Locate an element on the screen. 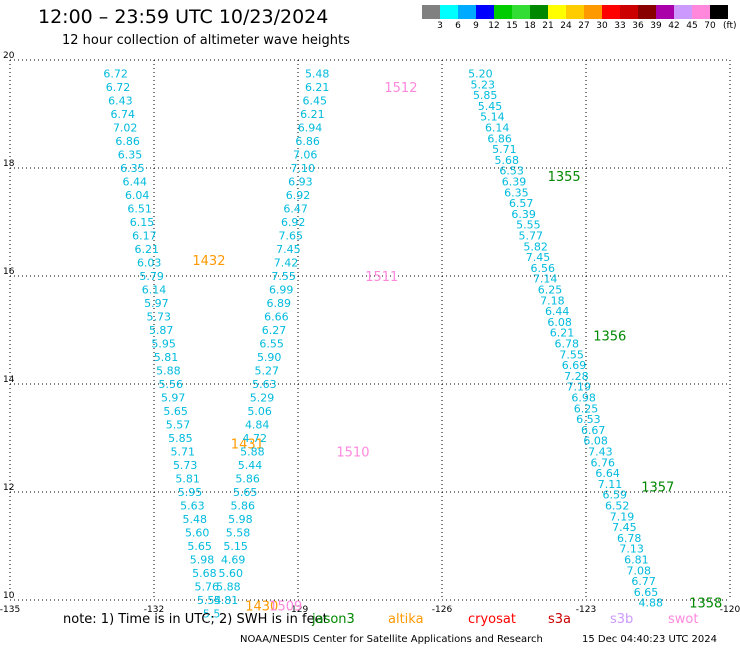 The height and width of the screenshot is (650, 740). x-tick-label-3: -126 is located at coordinates (442, 610).